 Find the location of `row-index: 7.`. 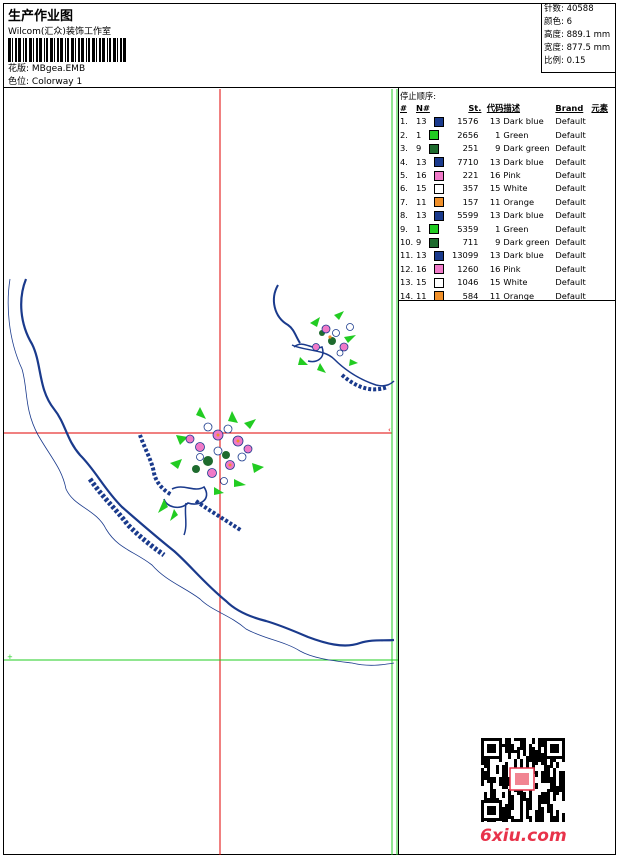

row-index: 7. is located at coordinates (404, 201).